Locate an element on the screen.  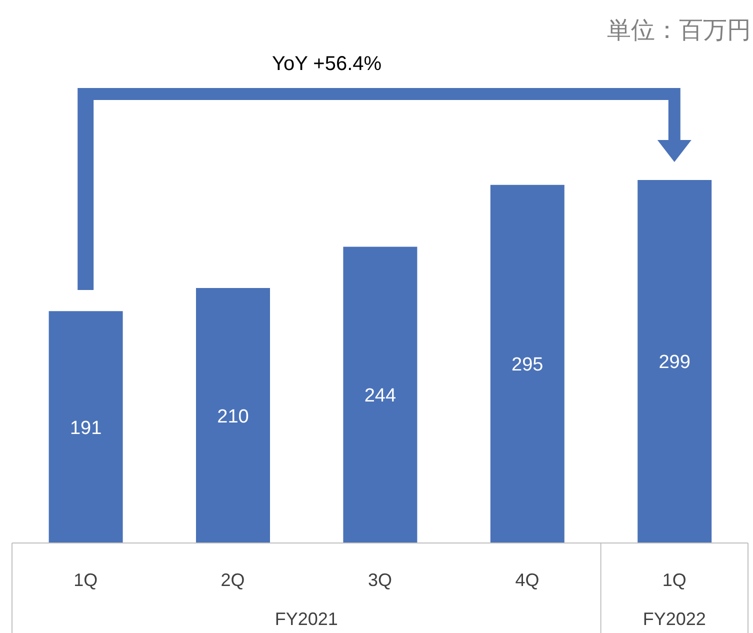
data-label: 191 is located at coordinates (86, 428).